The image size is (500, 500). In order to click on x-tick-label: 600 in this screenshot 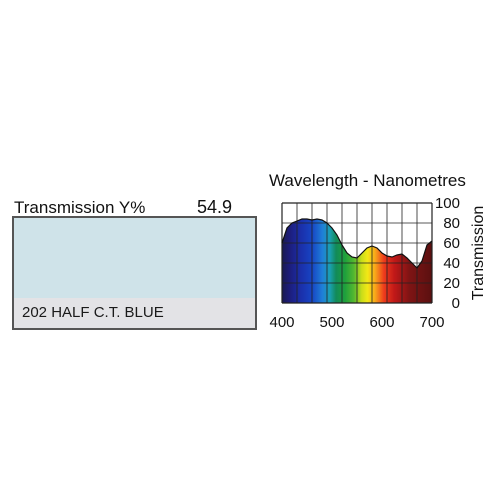, I will do `click(381, 322)`.